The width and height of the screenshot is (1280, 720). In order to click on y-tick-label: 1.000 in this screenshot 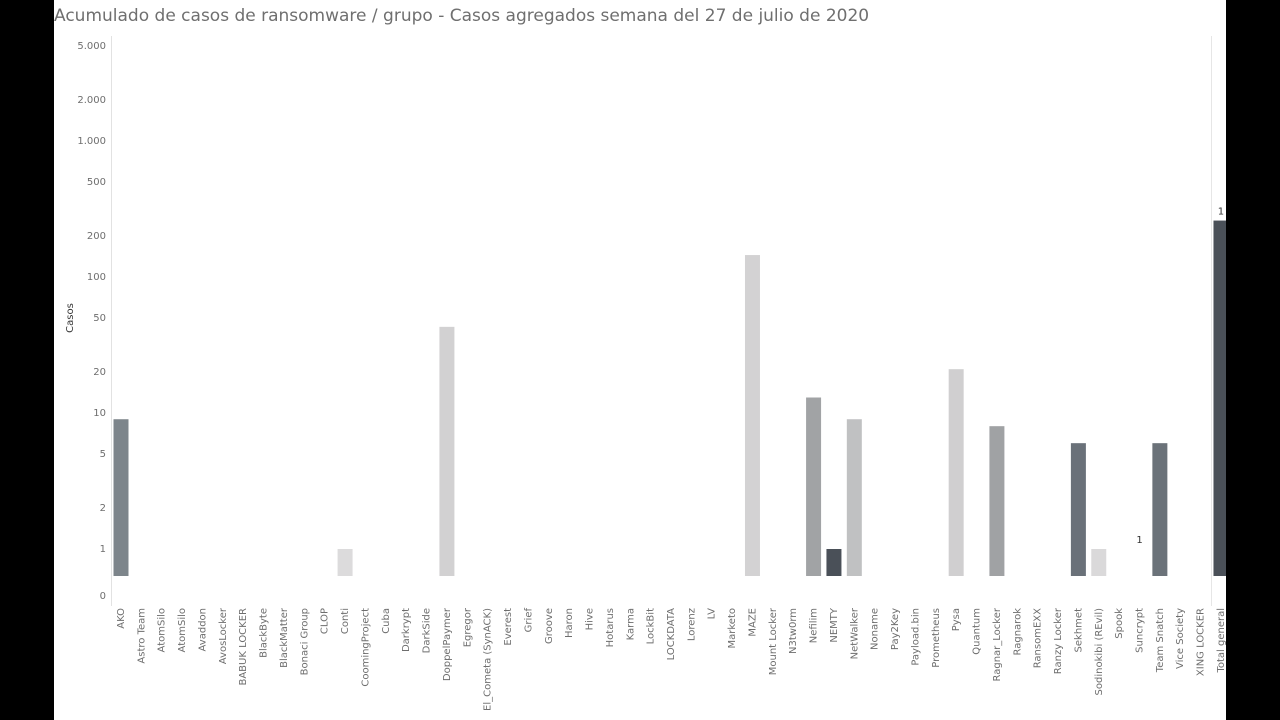, I will do `click(91, 141)`.